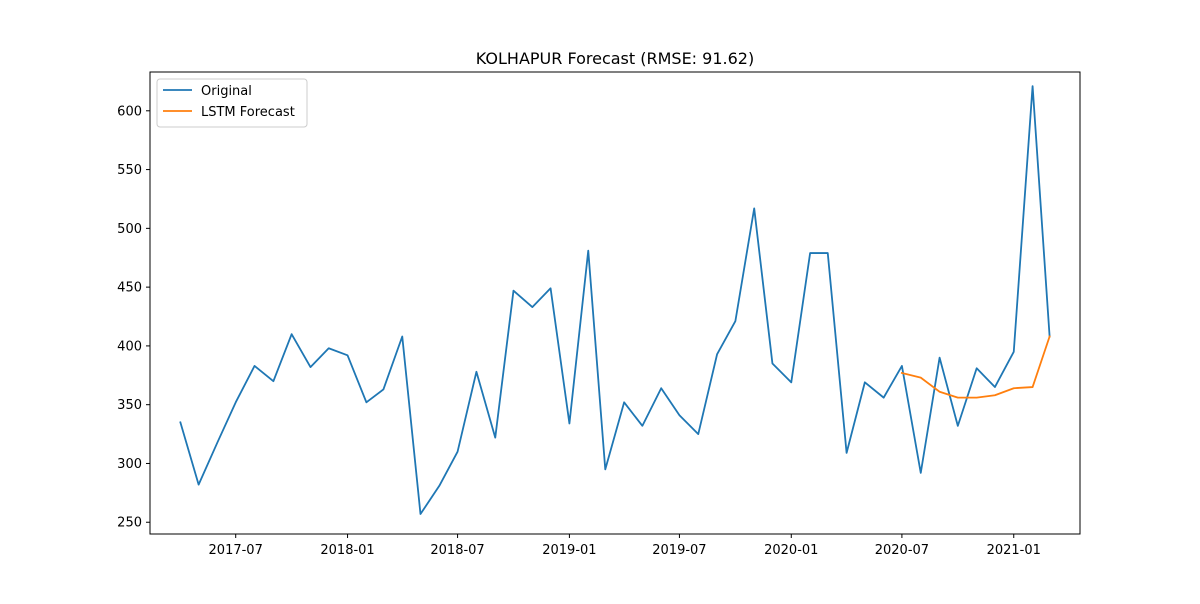 This screenshot has height=604, width=1200. I want to click on legend: Original LSTM Forecast, so click(232, 103).